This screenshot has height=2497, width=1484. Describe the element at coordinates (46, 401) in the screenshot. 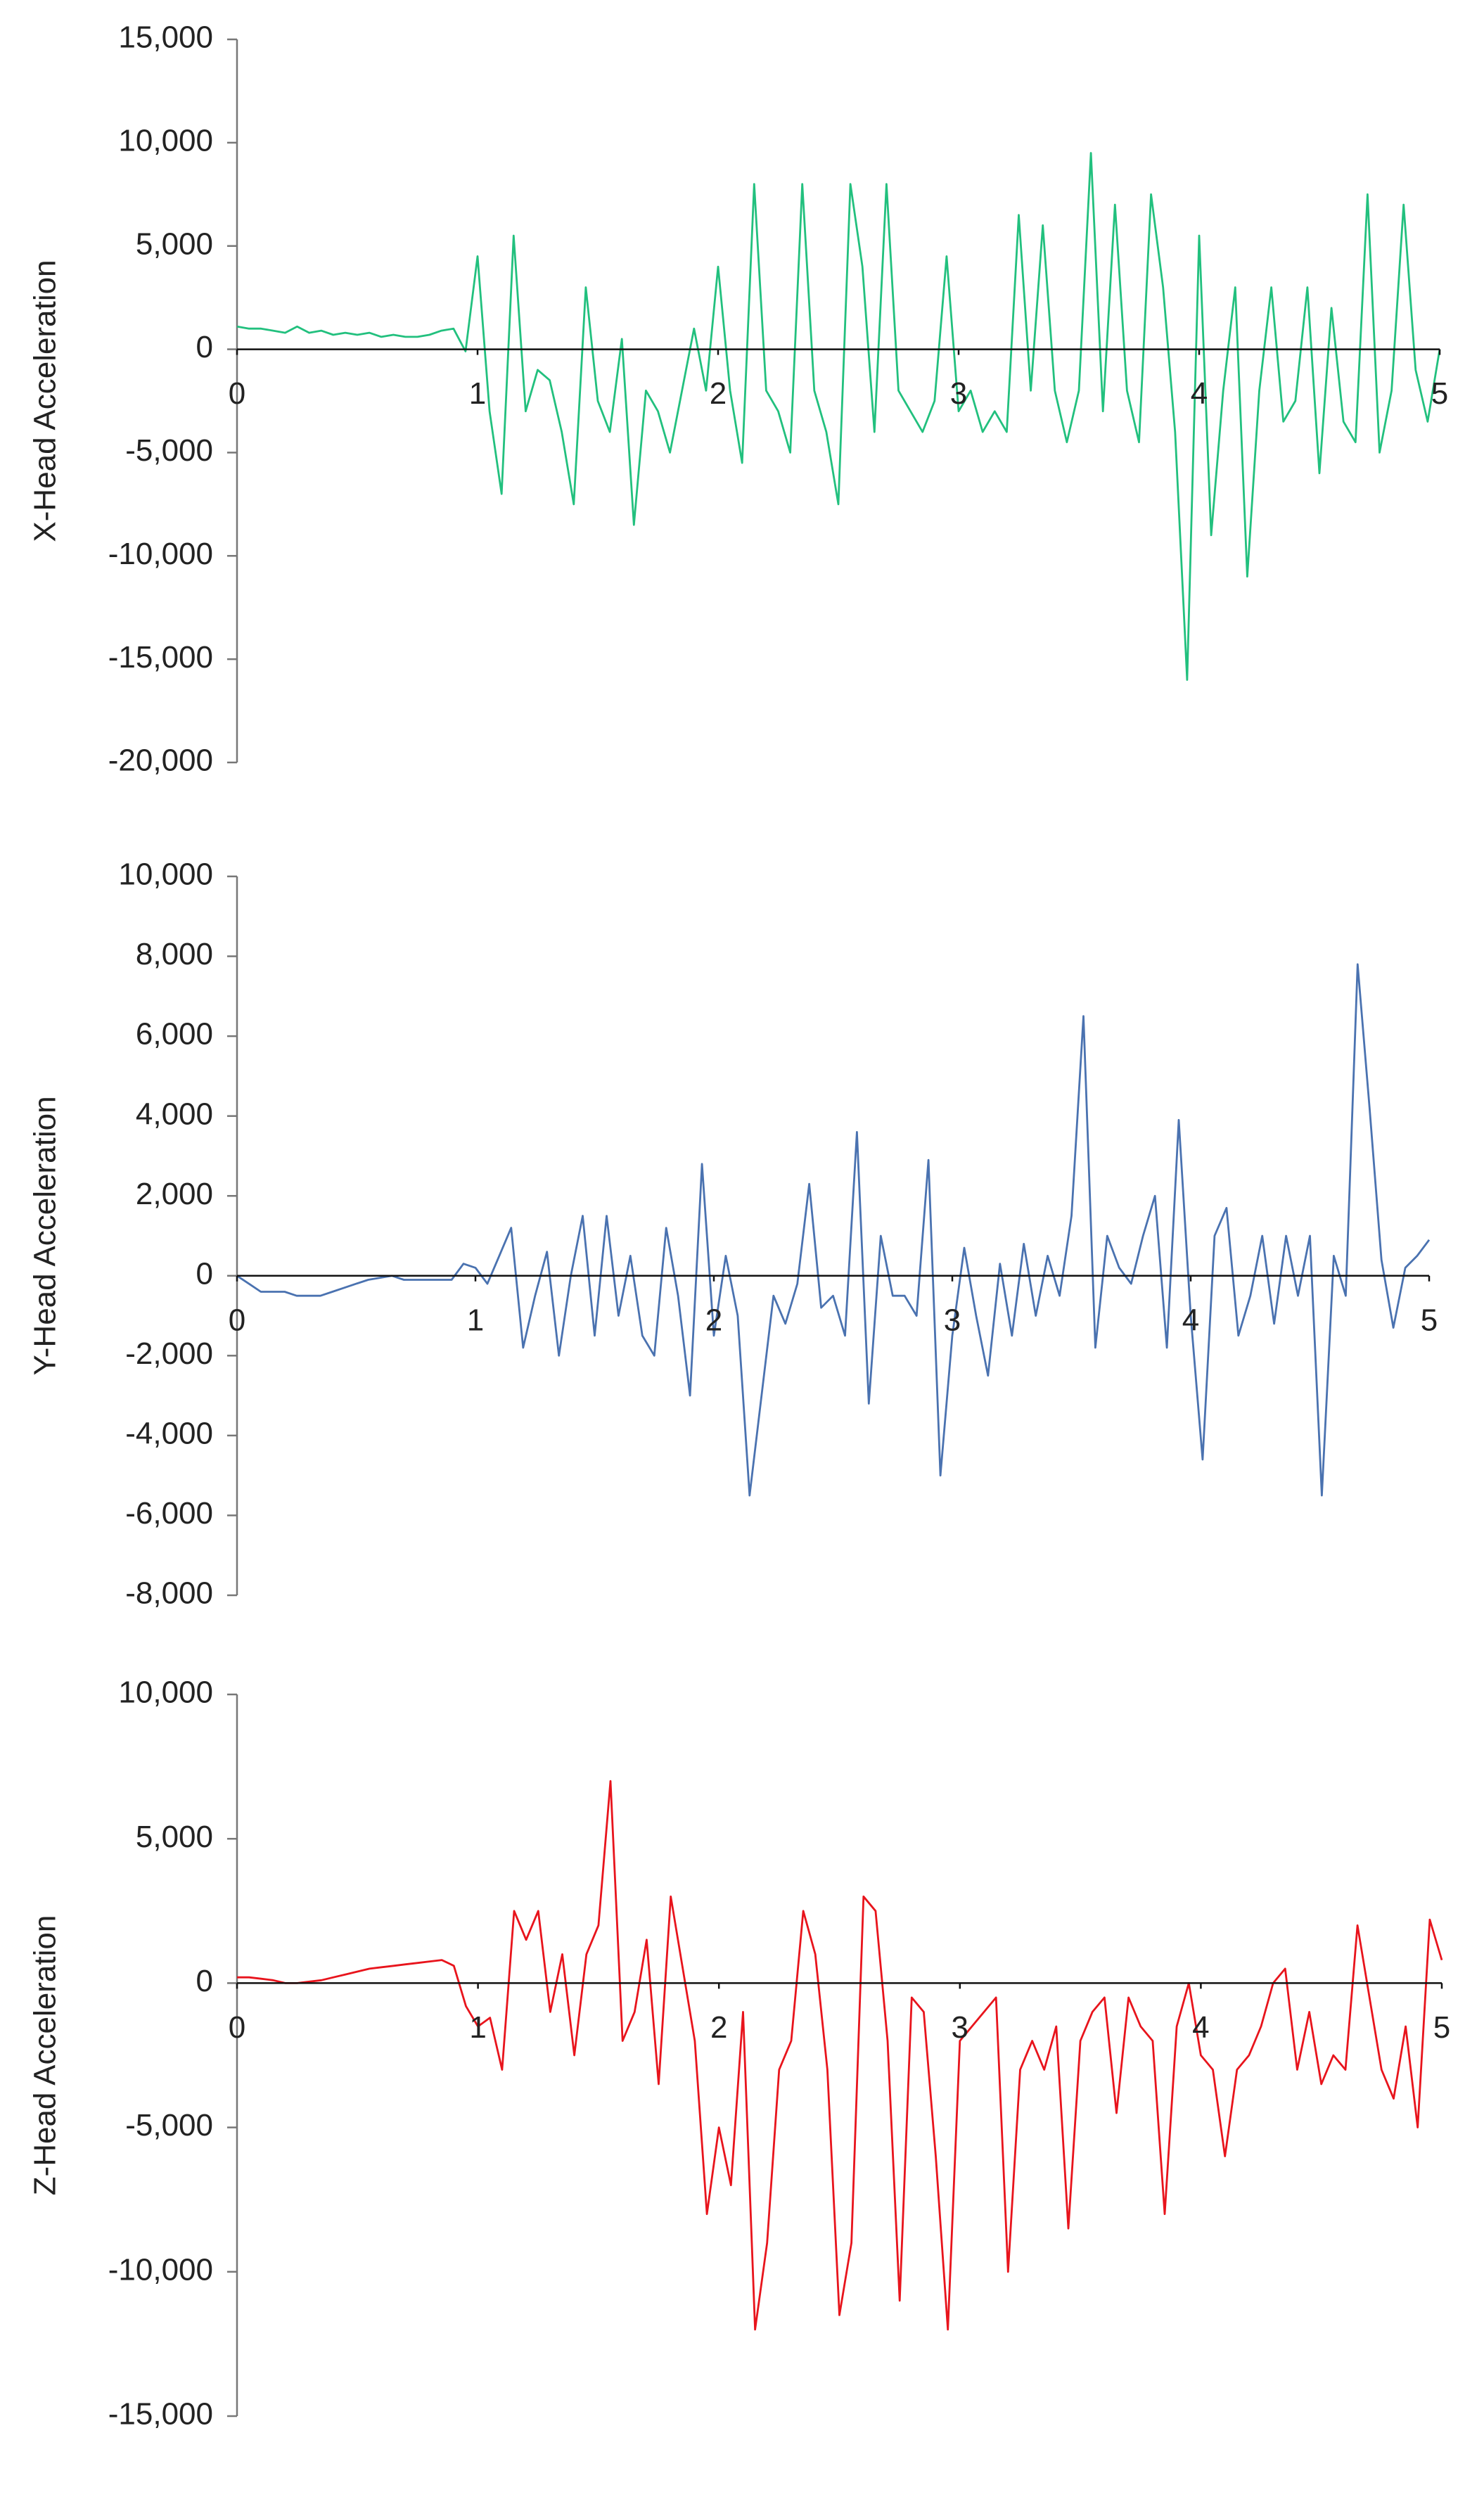

I see `y-axis-title: X-Head Acceleration` at that location.